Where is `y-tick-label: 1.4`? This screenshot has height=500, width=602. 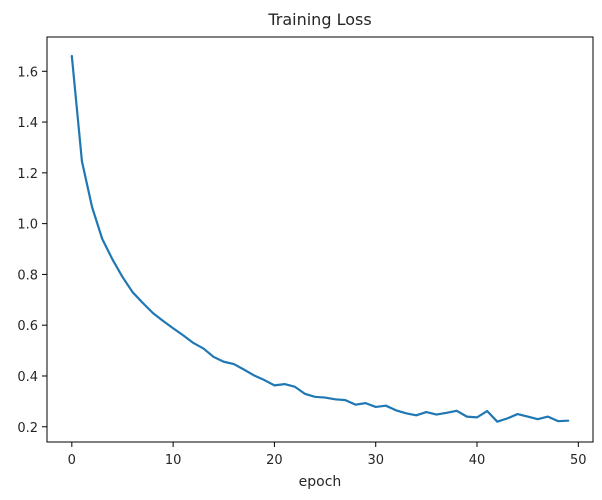
y-tick-label: 1.4 is located at coordinates (27, 123).